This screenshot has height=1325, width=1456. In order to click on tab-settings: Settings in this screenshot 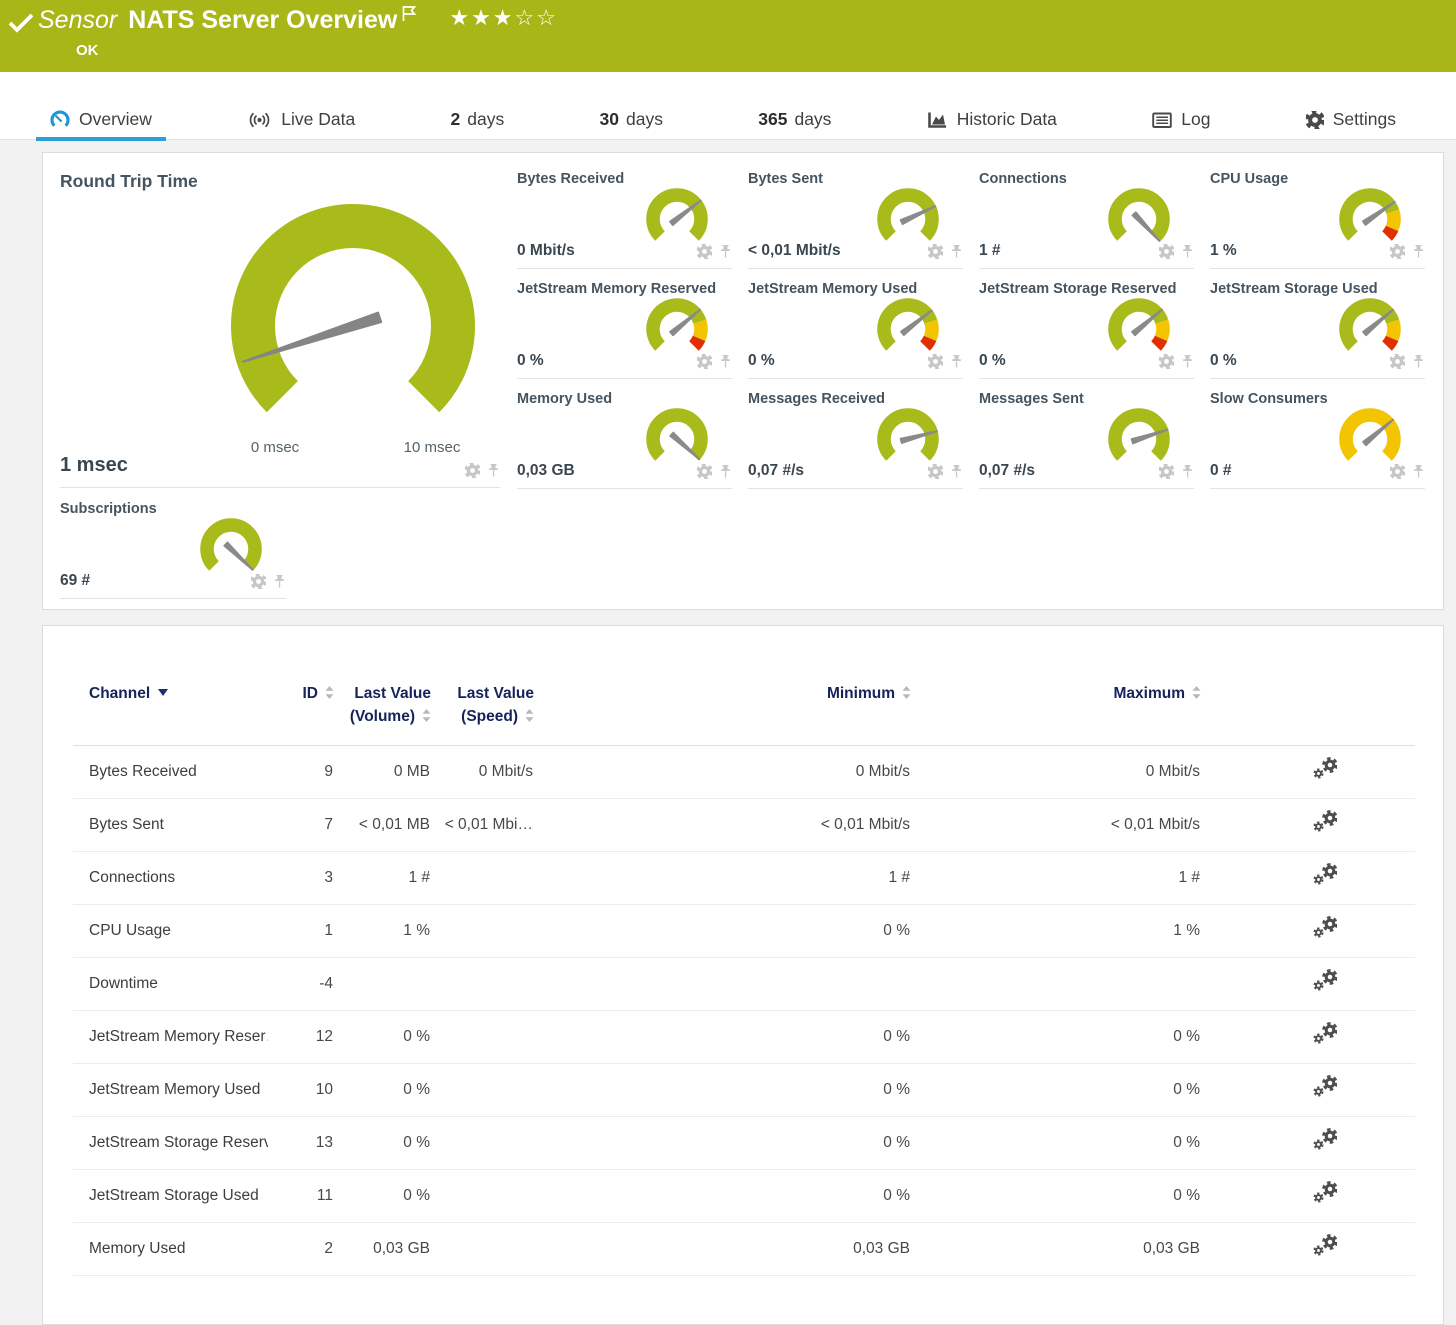, I will do `click(1351, 120)`.